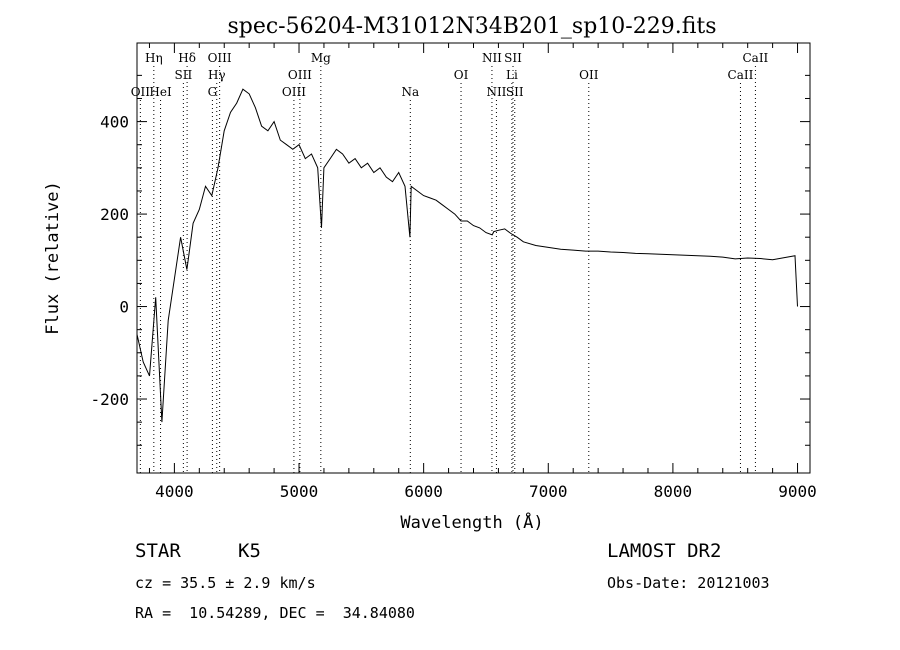  What do you see at coordinates (664, 551) in the screenshot?
I see `survey-name: LAMOST DR2` at bounding box center [664, 551].